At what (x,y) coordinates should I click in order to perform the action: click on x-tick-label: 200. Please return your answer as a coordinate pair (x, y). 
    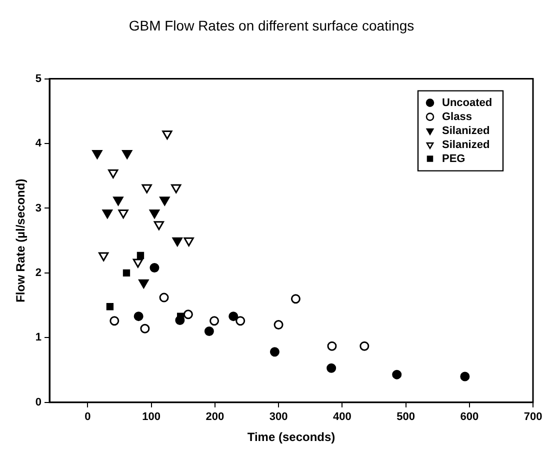
    Looking at the image, I should click on (215, 417).